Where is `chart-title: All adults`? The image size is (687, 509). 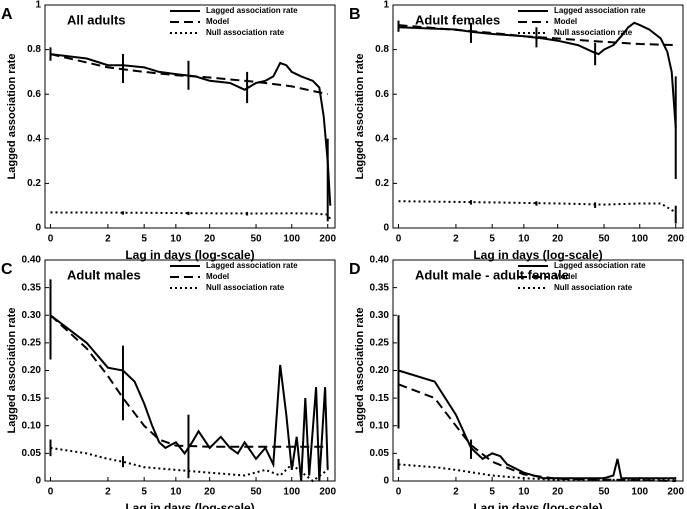 chart-title: All adults is located at coordinates (96, 19).